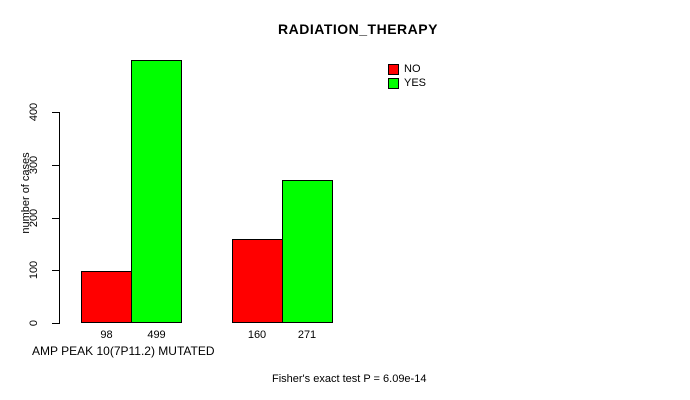 The height and width of the screenshot is (400, 690). Describe the element at coordinates (156, 191) in the screenshot. I see `bar-yes-group1` at that location.